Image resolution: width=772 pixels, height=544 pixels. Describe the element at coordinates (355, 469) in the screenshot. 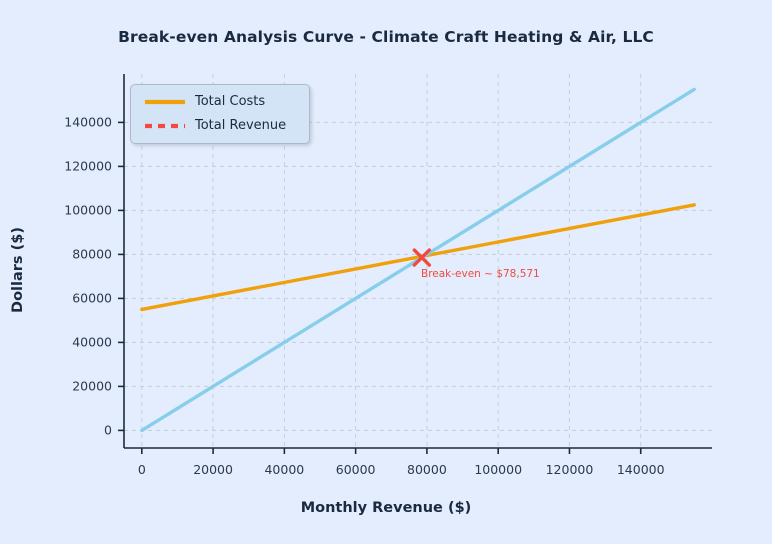

I see `x-axis-tick-label: 60000` at that location.